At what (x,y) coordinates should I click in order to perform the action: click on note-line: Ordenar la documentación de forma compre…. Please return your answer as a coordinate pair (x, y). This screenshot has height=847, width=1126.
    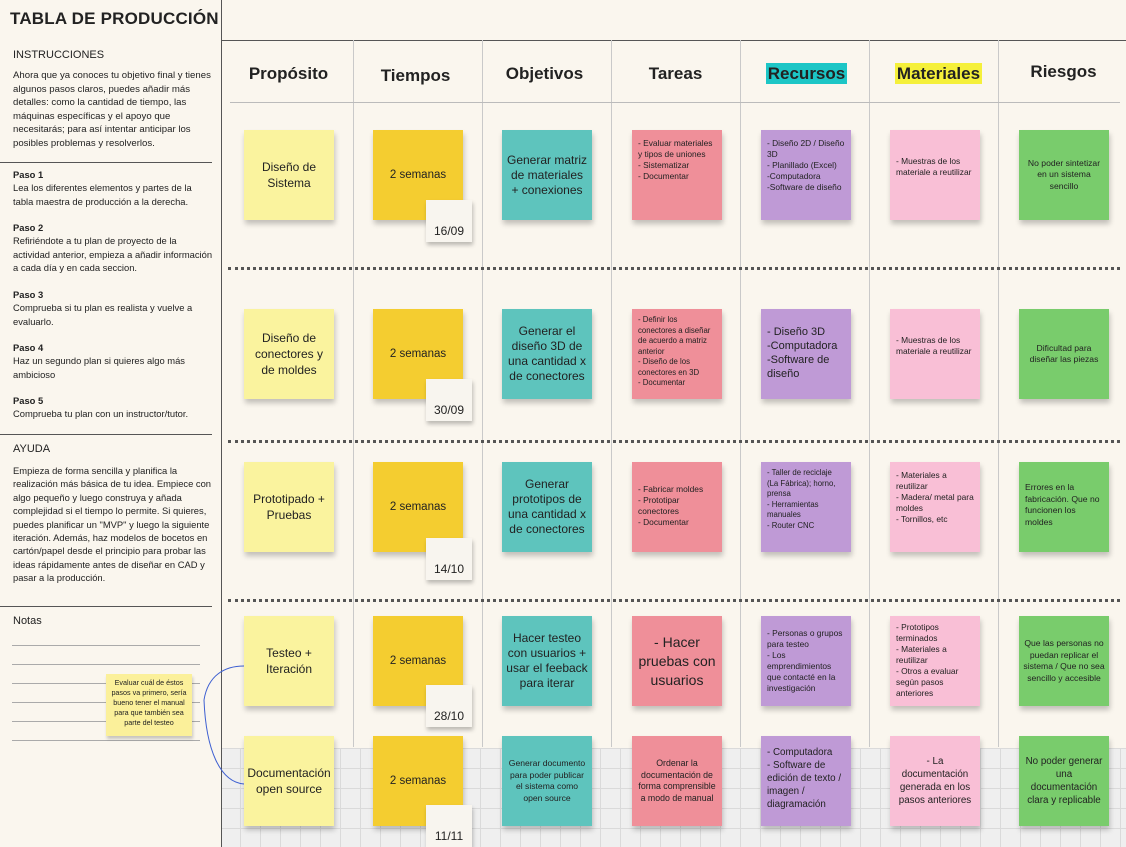
    Looking at the image, I should click on (677, 780).